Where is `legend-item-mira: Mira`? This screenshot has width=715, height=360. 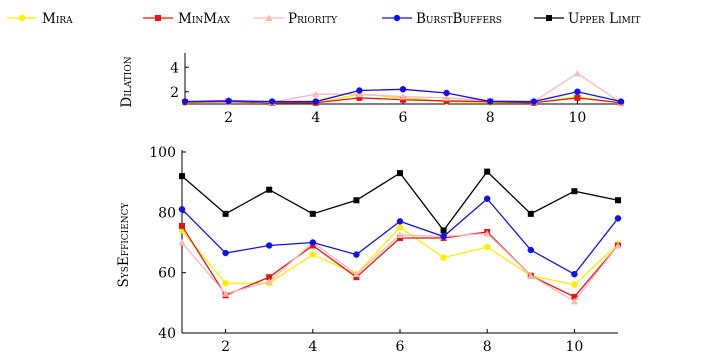
legend-item-mira: Mira is located at coordinates (40, 19).